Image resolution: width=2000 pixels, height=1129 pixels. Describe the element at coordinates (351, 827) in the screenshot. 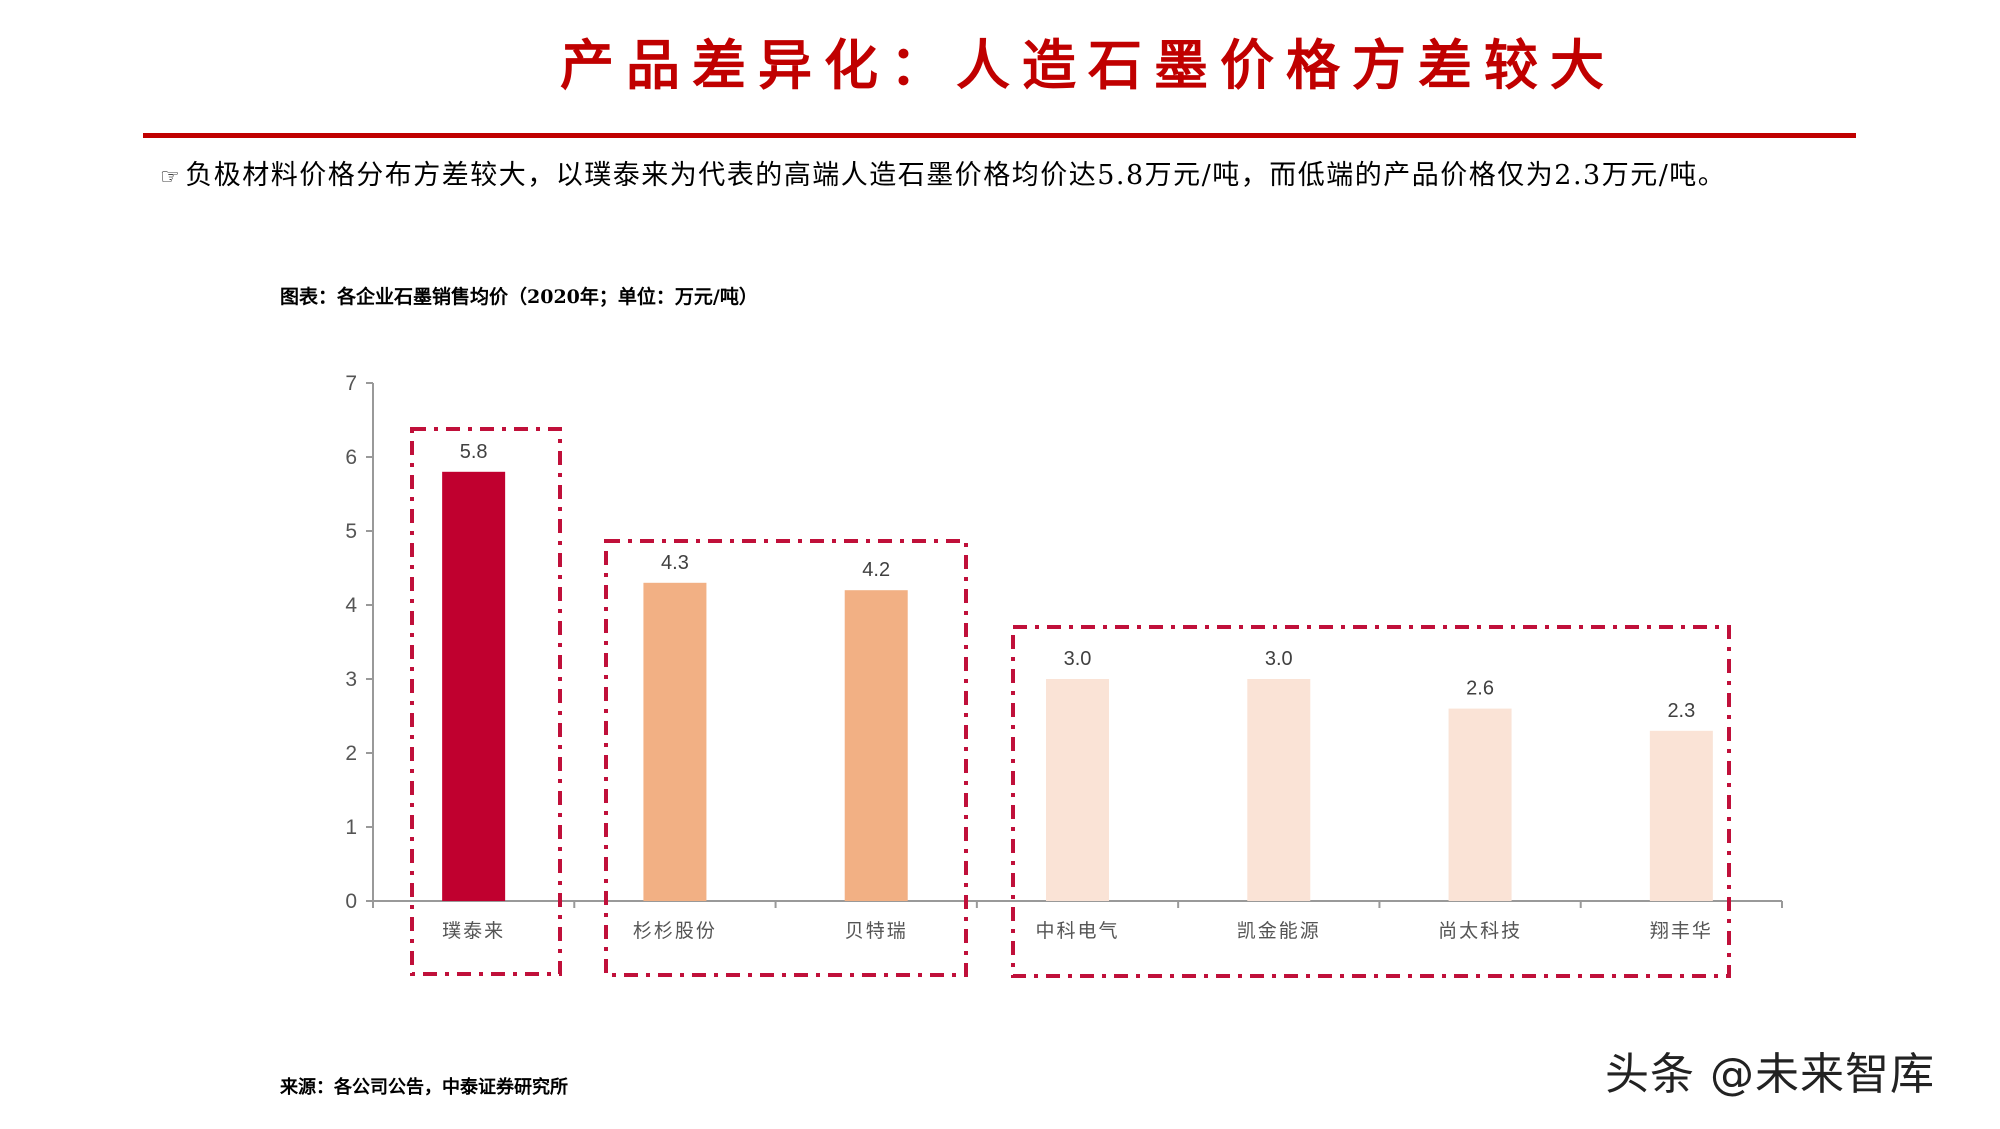

I see `y-tick-label: 1` at that location.